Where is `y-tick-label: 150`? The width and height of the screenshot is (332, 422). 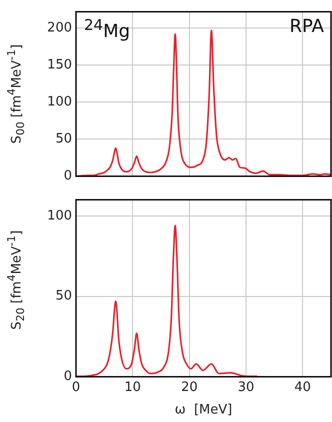 y-tick-label: 150 is located at coordinates (59, 64).